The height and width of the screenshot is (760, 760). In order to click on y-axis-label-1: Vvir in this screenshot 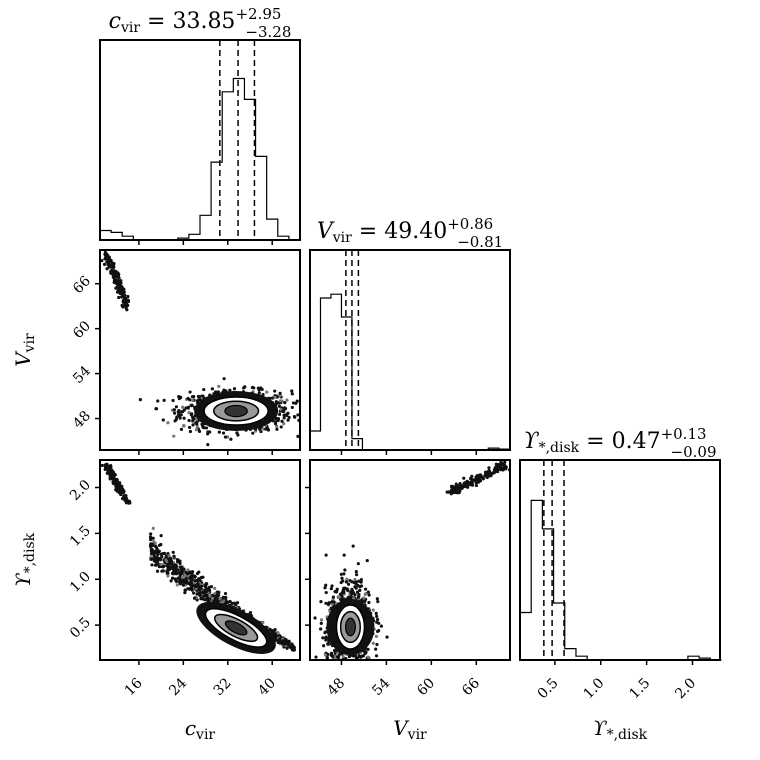, I will do `click(24, 350)`.